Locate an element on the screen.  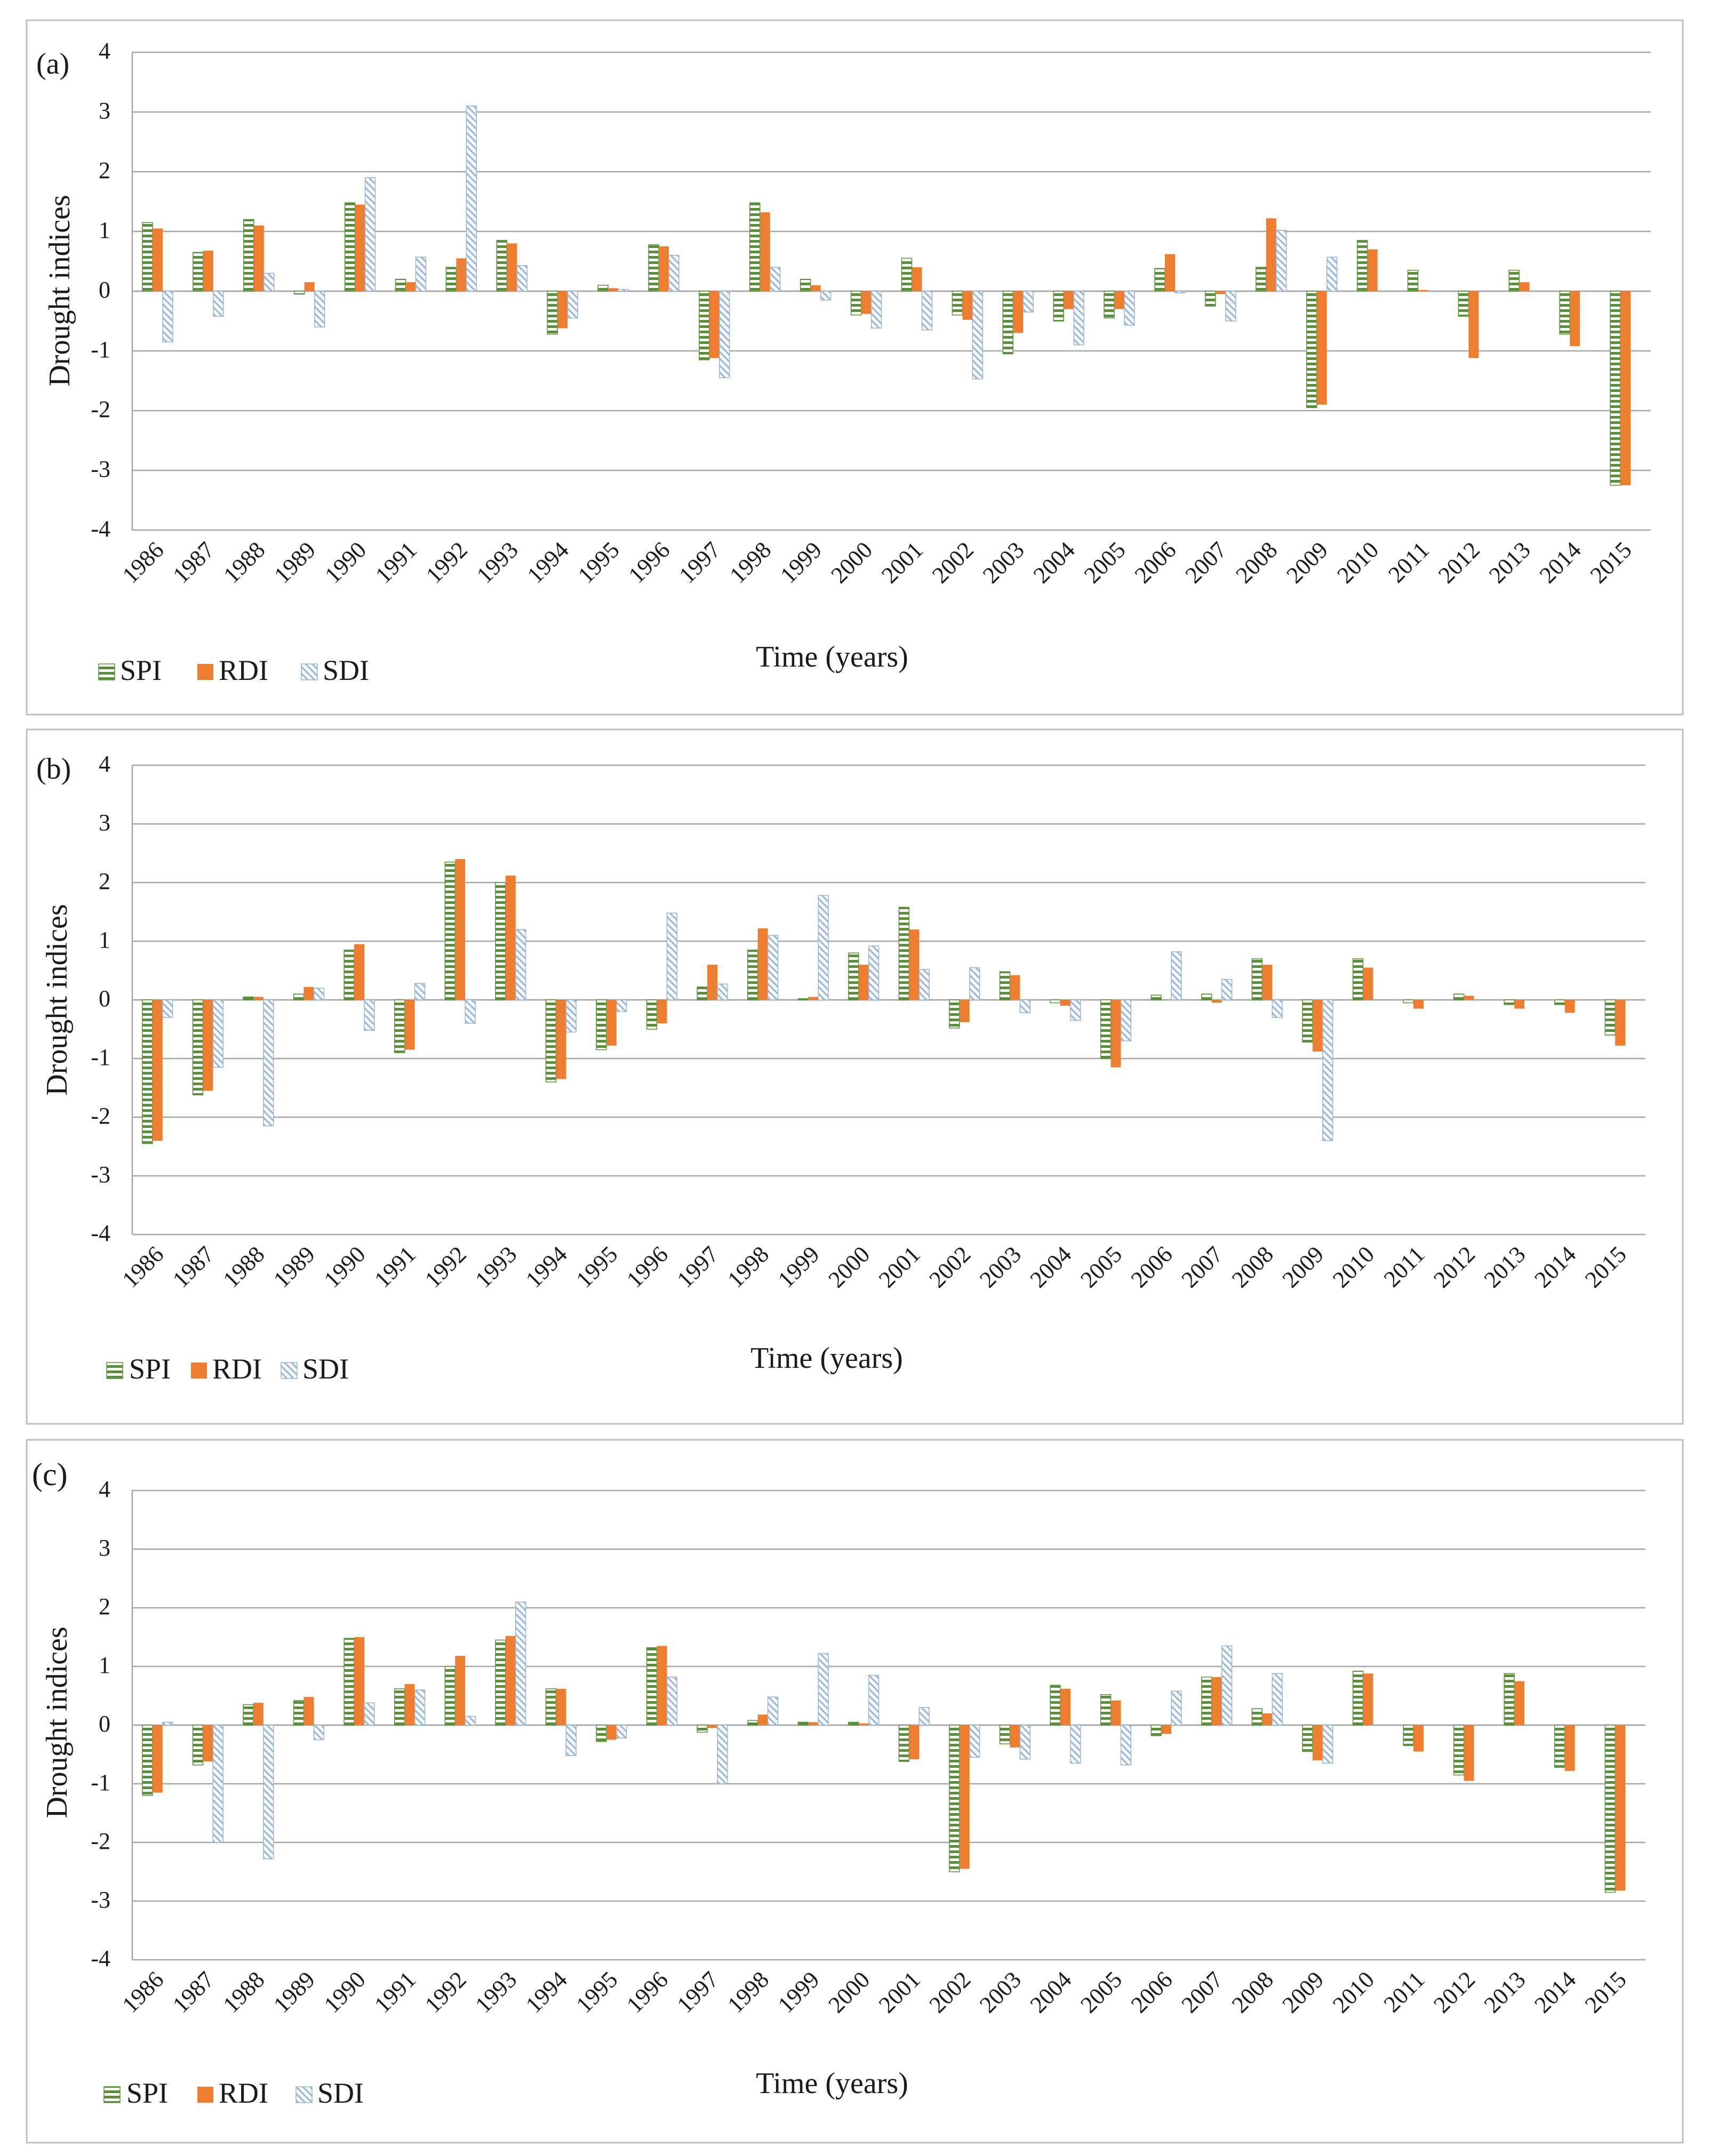
bar-sdi-2002 is located at coordinates (974, 1741).